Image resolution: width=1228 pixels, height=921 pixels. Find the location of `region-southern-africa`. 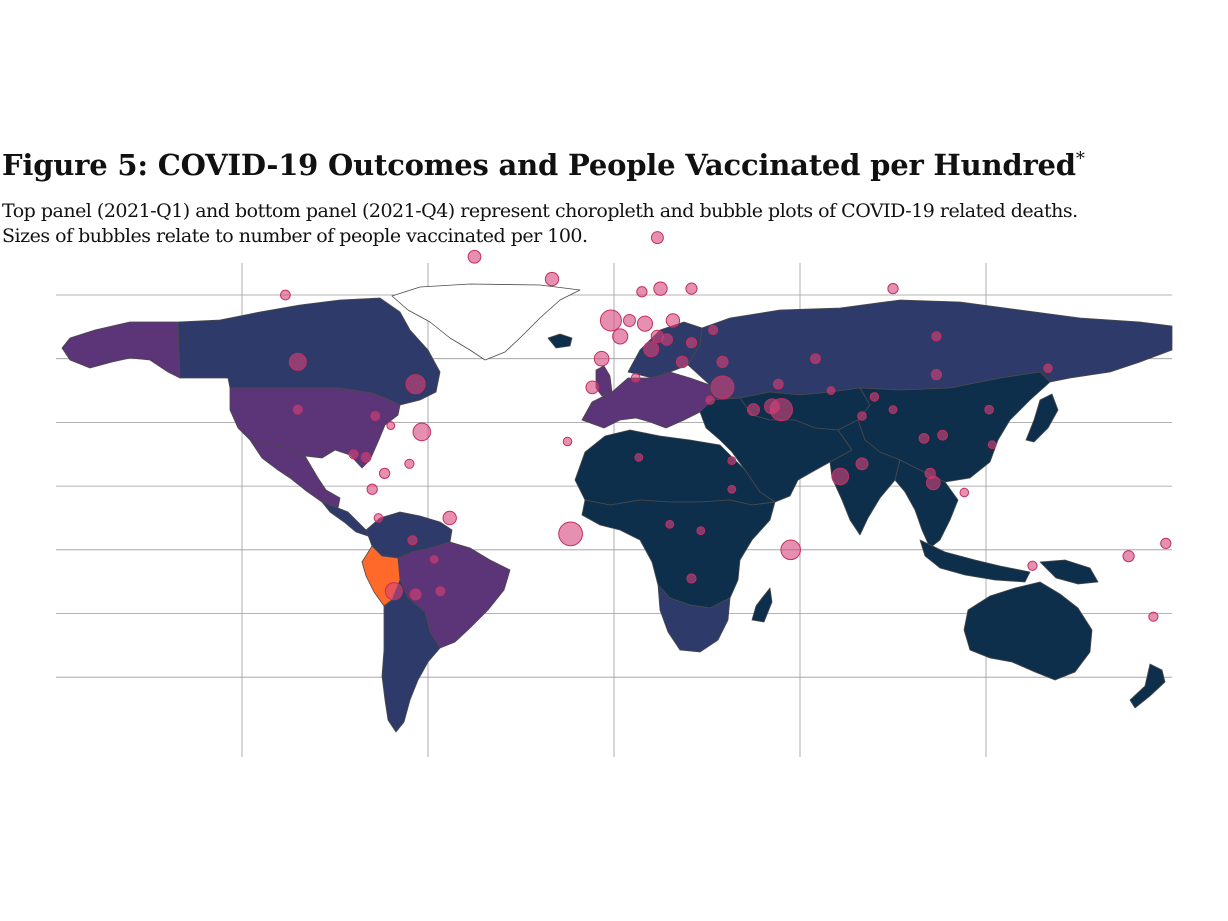

region-southern-africa is located at coordinates (694, 618).